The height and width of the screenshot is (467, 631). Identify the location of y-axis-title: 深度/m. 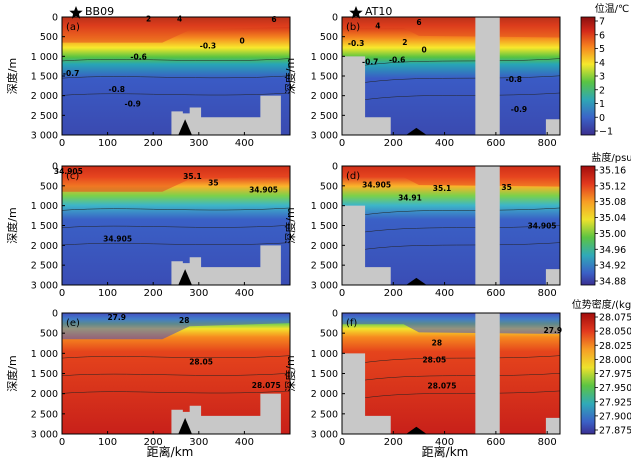
(290, 225).